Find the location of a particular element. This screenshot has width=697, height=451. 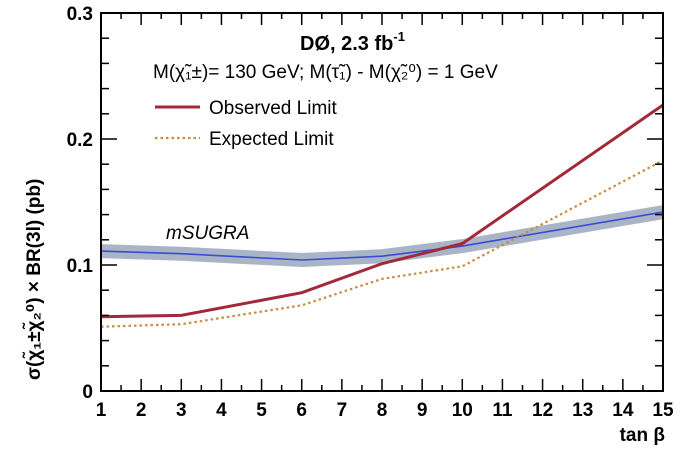

x-tick-label: 6 is located at coordinates (301, 410).